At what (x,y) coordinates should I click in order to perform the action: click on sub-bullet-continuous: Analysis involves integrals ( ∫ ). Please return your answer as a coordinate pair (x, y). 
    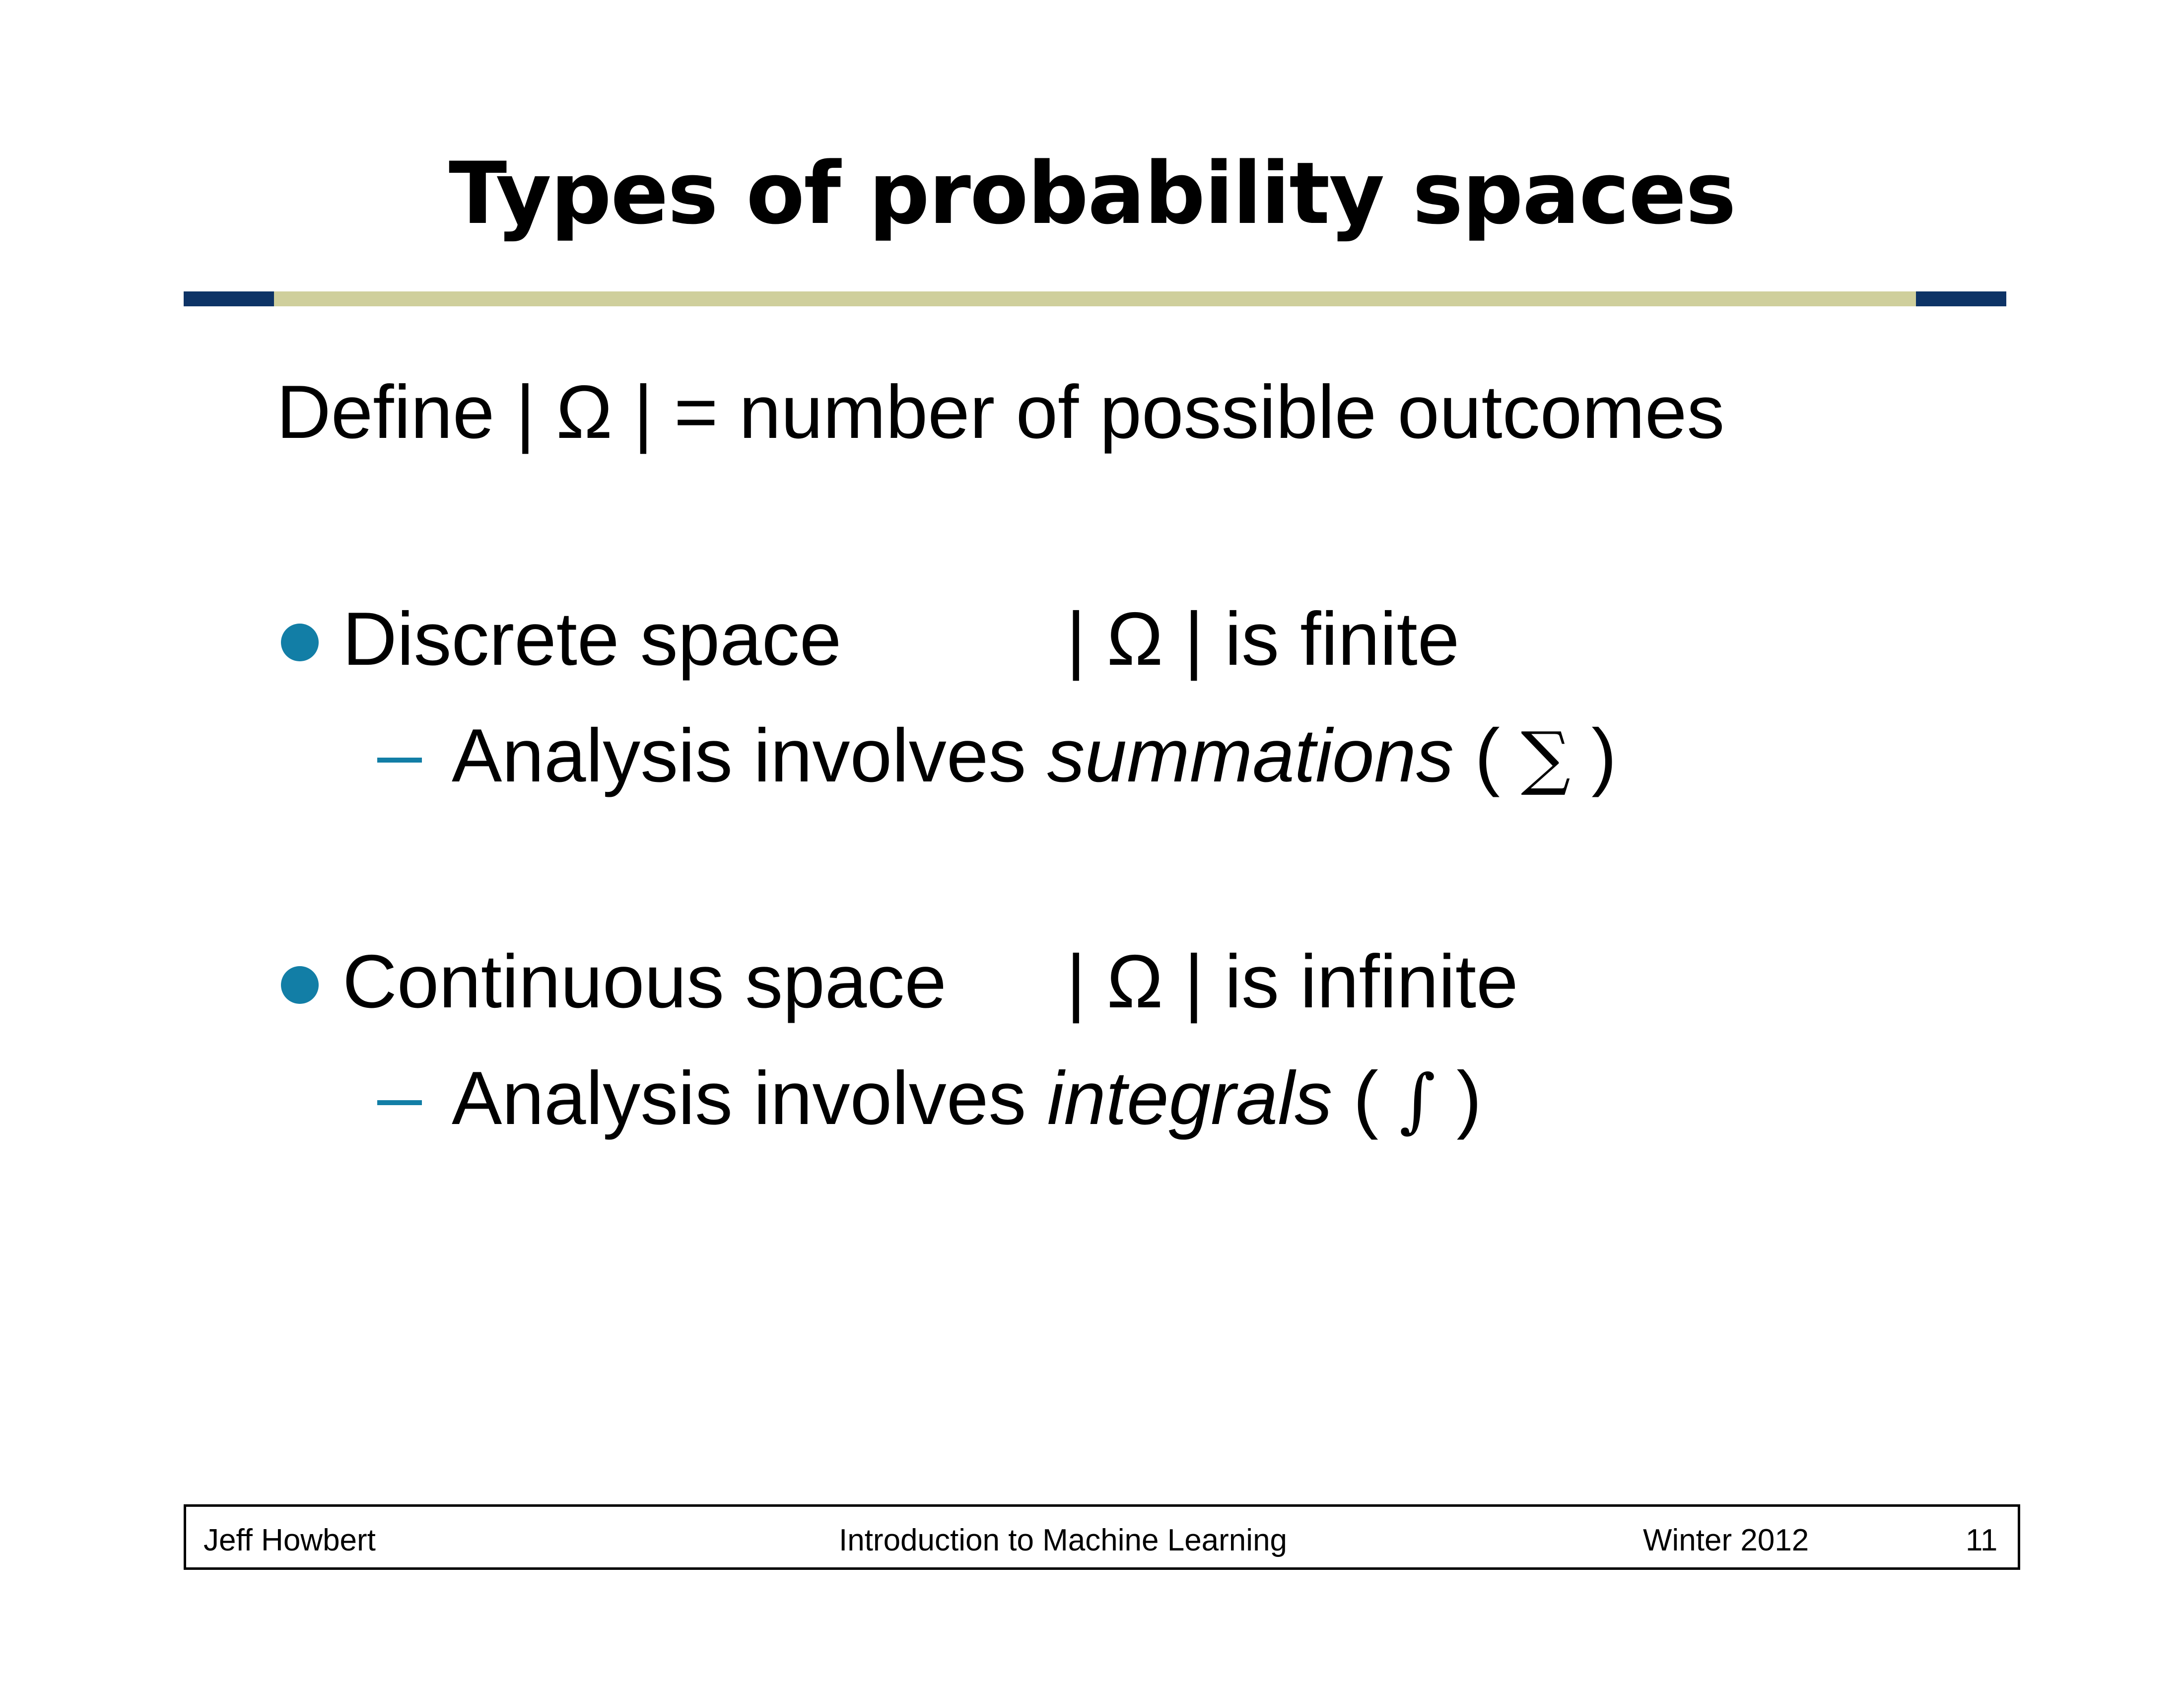
    Looking at the image, I should click on (967, 1099).